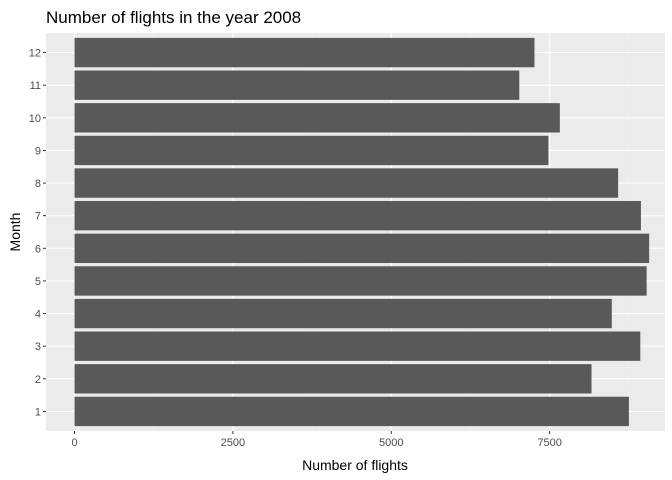 The width and height of the screenshot is (672, 480). Describe the element at coordinates (35, 119) in the screenshot. I see `y-tick-label: 10` at that location.